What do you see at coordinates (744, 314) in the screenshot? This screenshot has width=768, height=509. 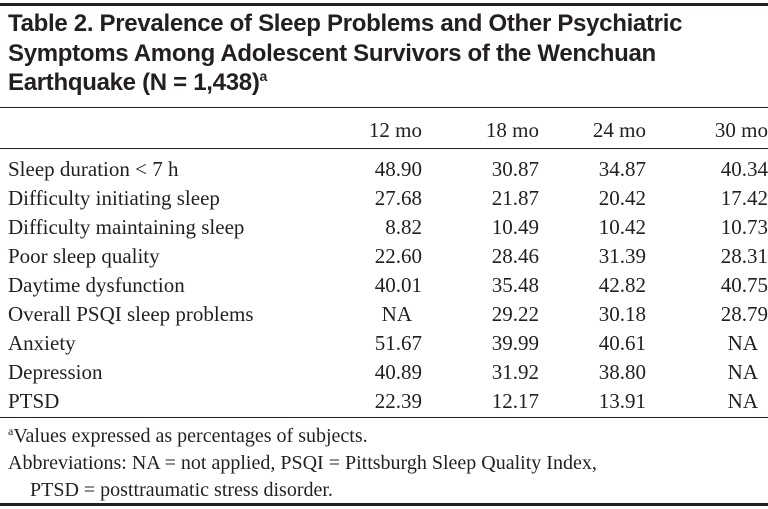 I see `table-cell: 28.79` at bounding box center [744, 314].